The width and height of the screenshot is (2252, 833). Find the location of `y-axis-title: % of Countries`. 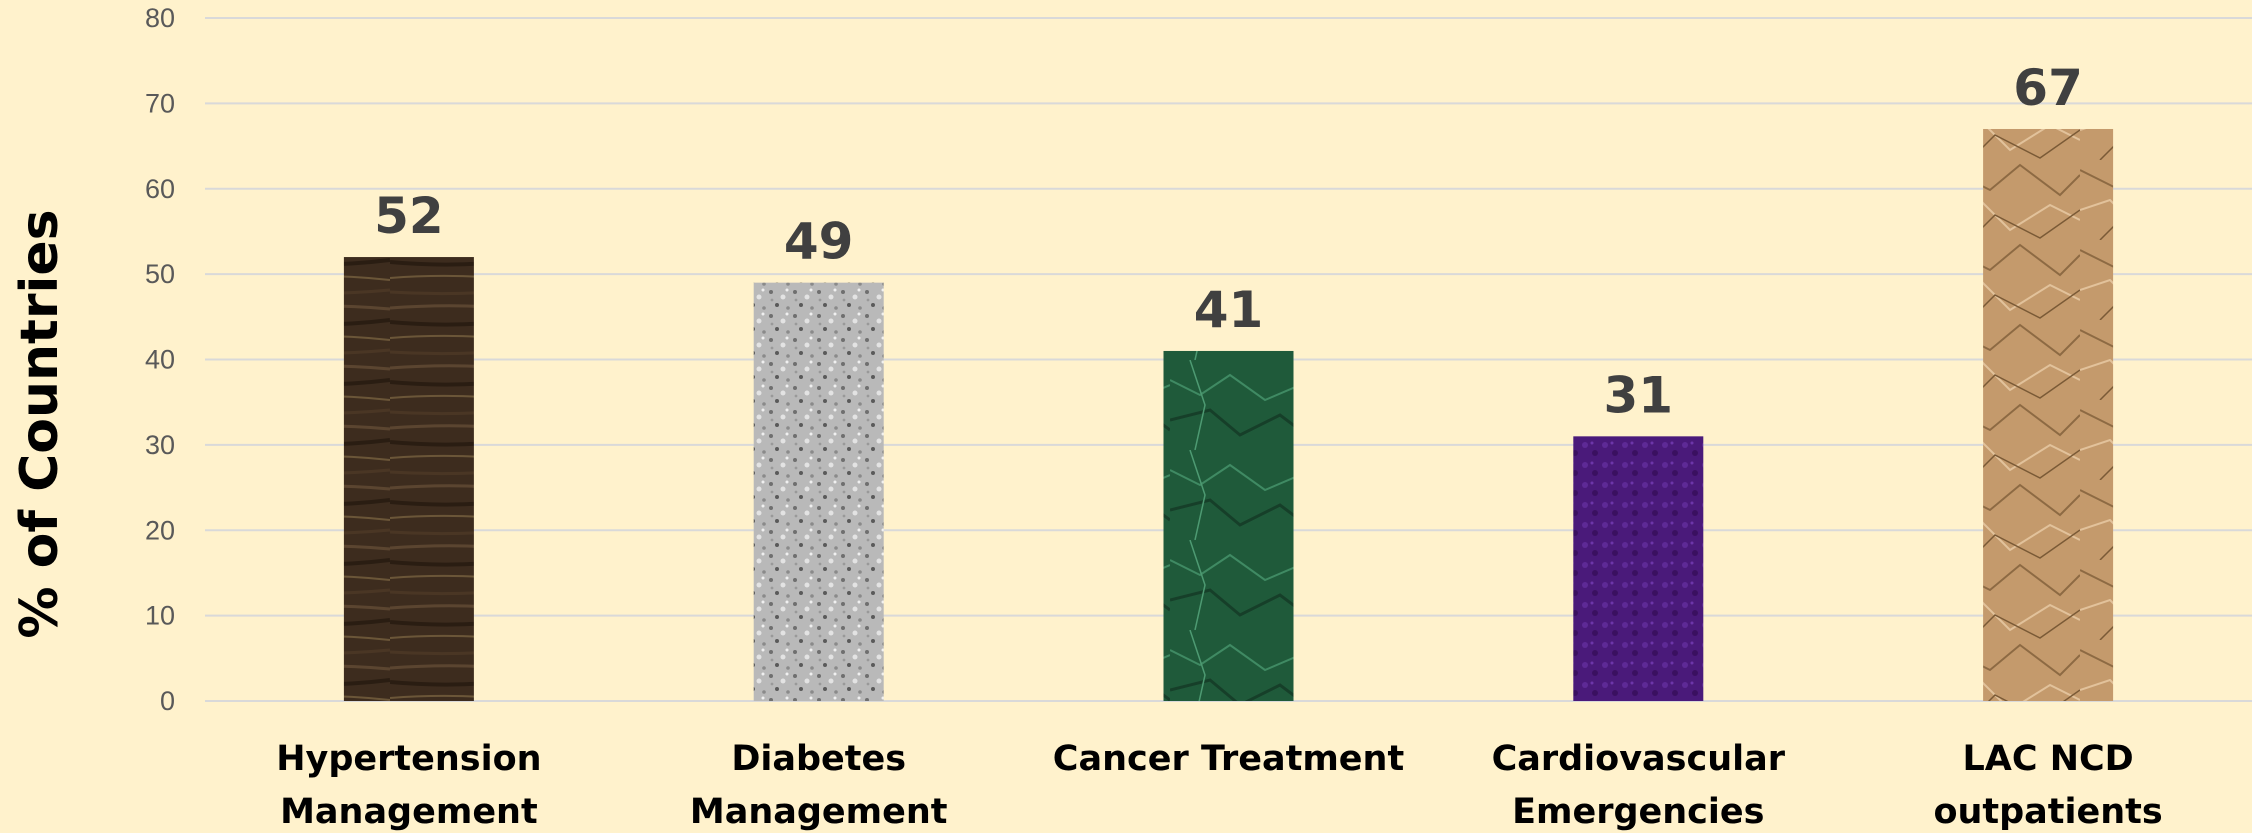

y-axis-title: % of Countries is located at coordinates (40, 423).